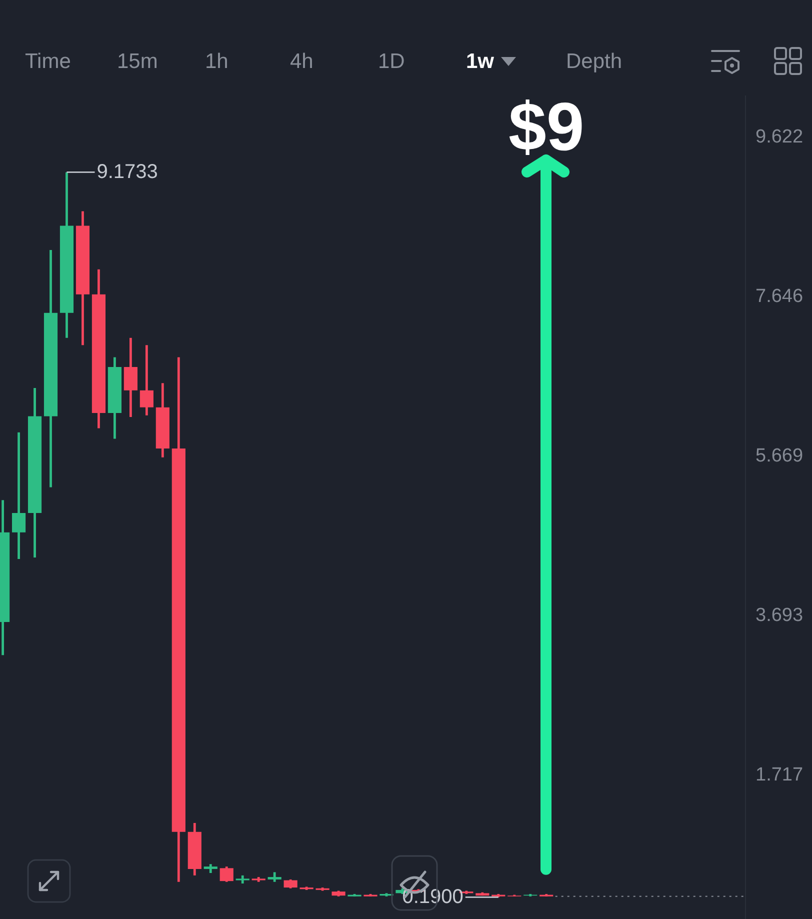 The height and width of the screenshot is (919, 812). What do you see at coordinates (391, 62) in the screenshot?
I see `text: 1D` at bounding box center [391, 62].